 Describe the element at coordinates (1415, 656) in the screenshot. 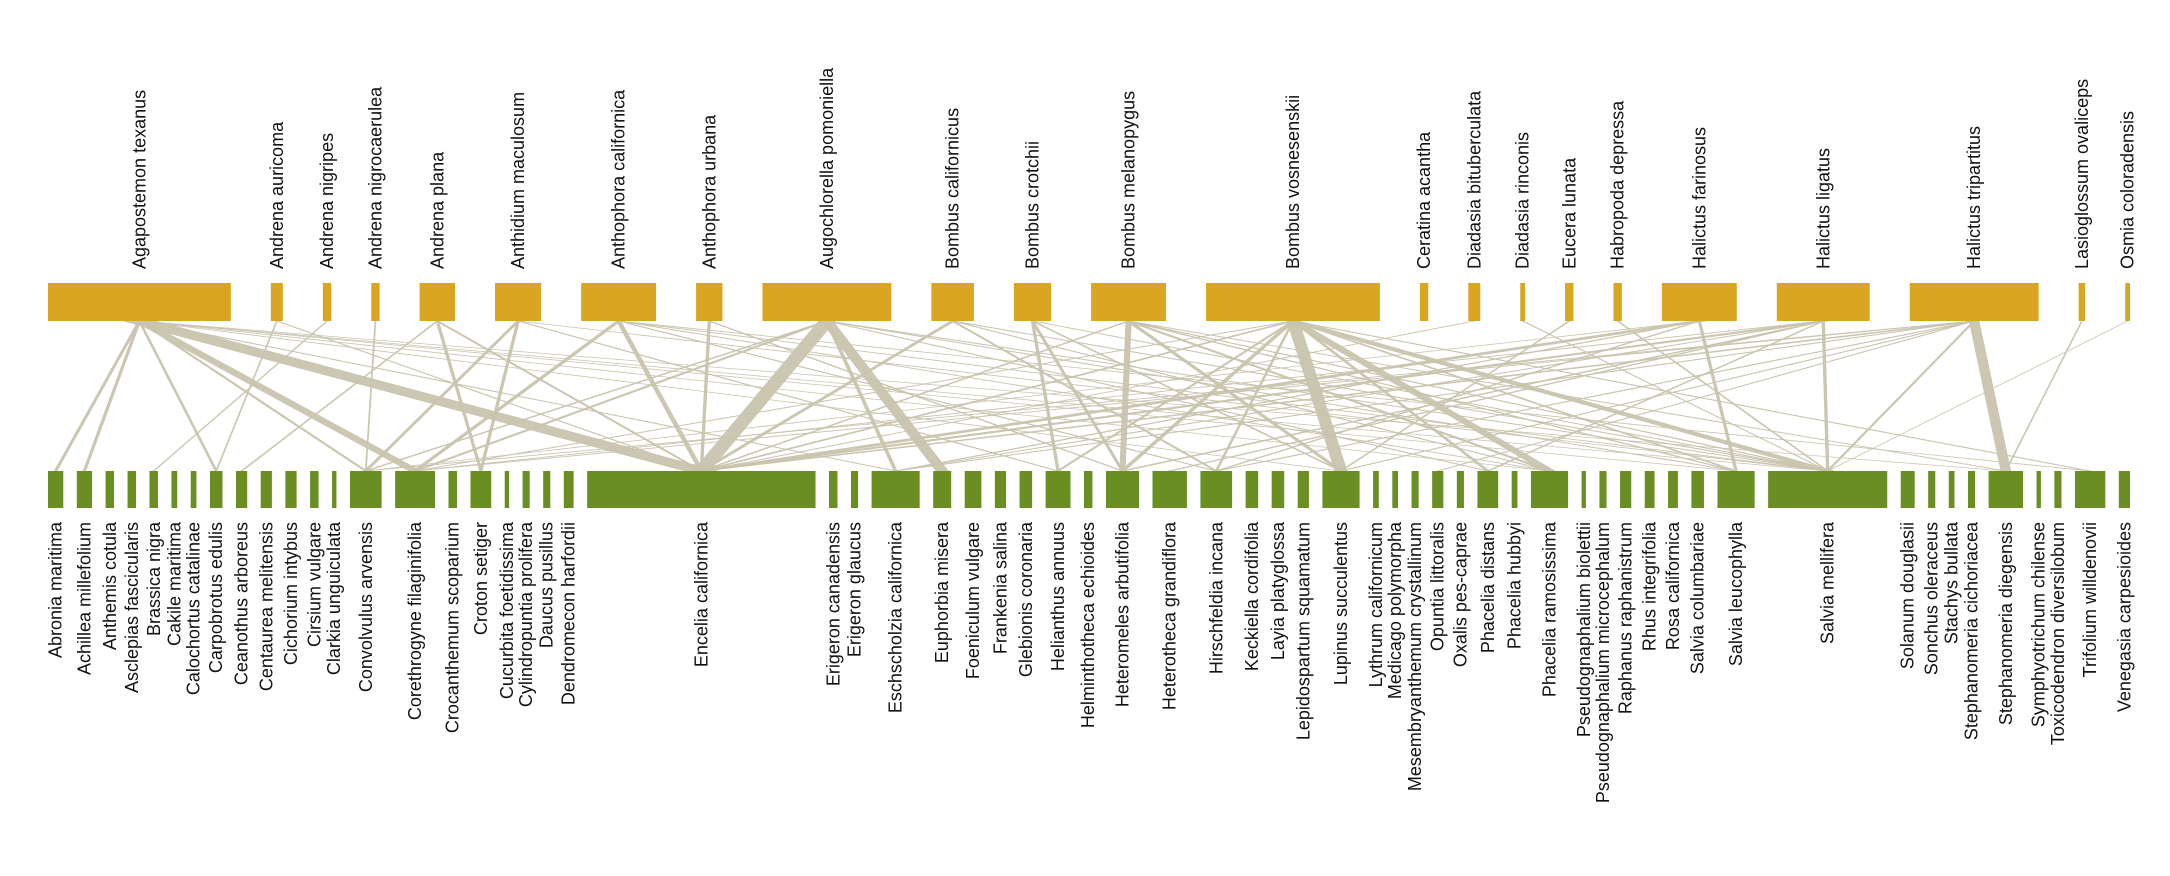

I see `plant-label: Mesembryanthemum crystallinum` at that location.